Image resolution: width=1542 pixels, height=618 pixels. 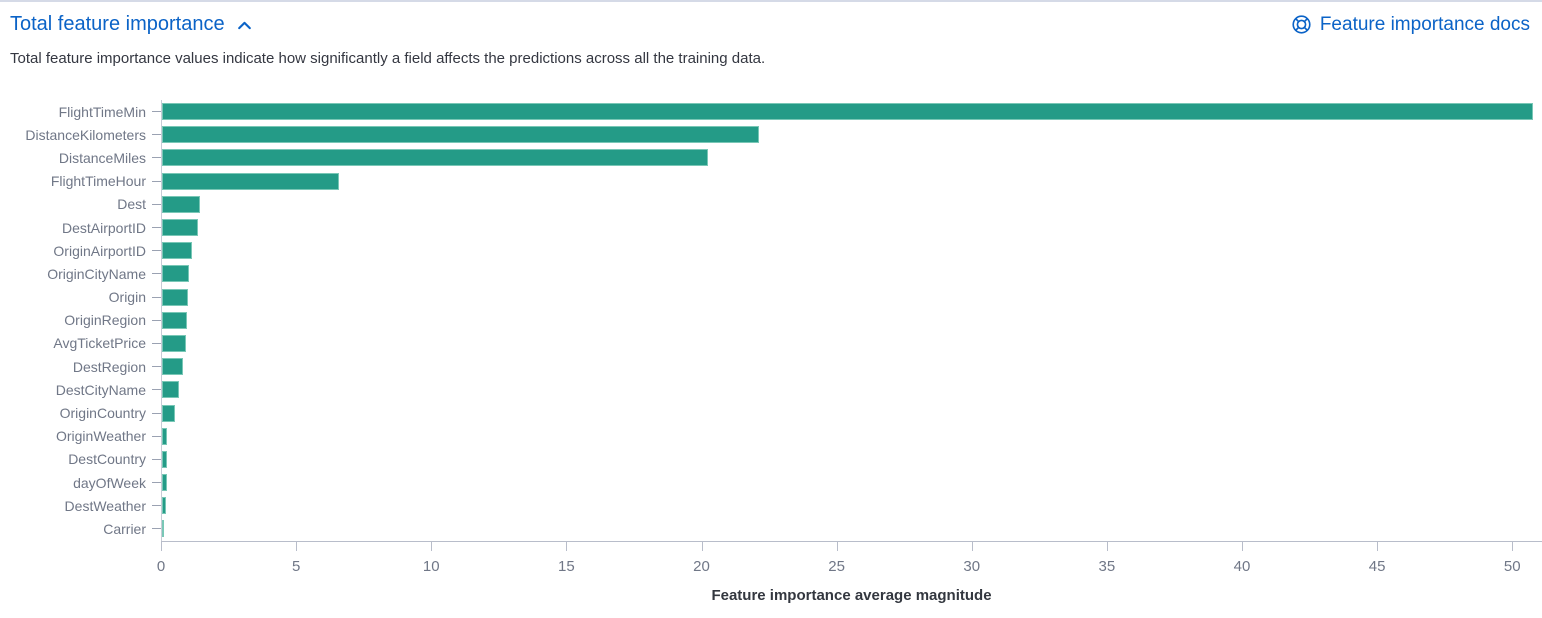 I want to click on chart-row-OriginRegion: OriginRegion, so click(x=771, y=320).